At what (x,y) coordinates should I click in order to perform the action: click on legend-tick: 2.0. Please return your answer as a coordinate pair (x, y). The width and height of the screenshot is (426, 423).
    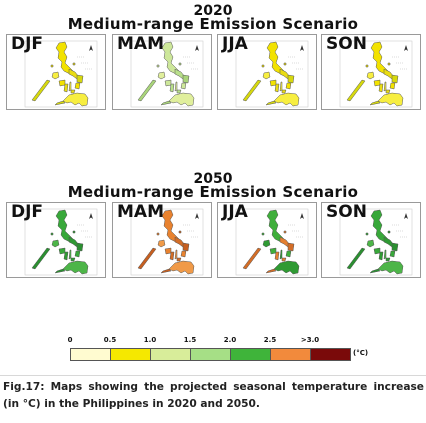
    Looking at the image, I should click on (230, 340).